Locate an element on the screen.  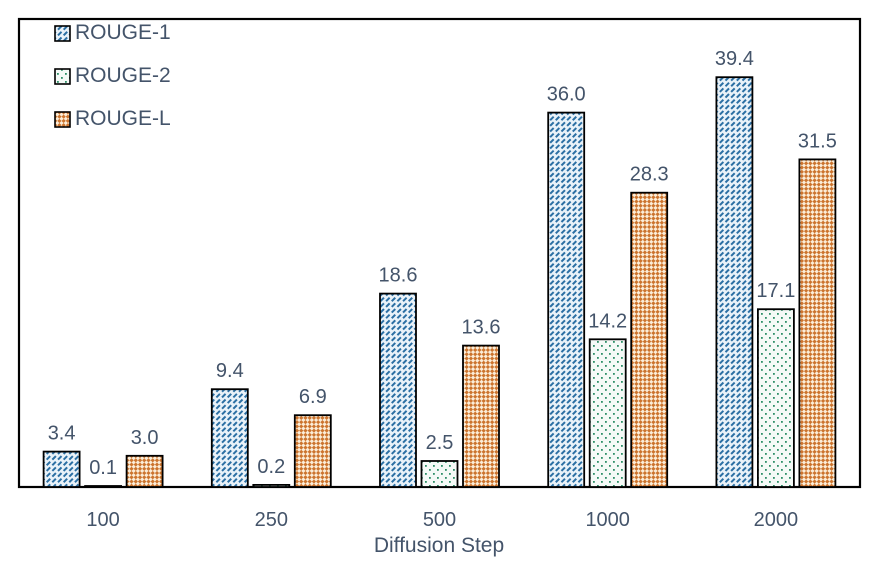
data-label-rouge-2-250: 0.2 is located at coordinates (271, 467).